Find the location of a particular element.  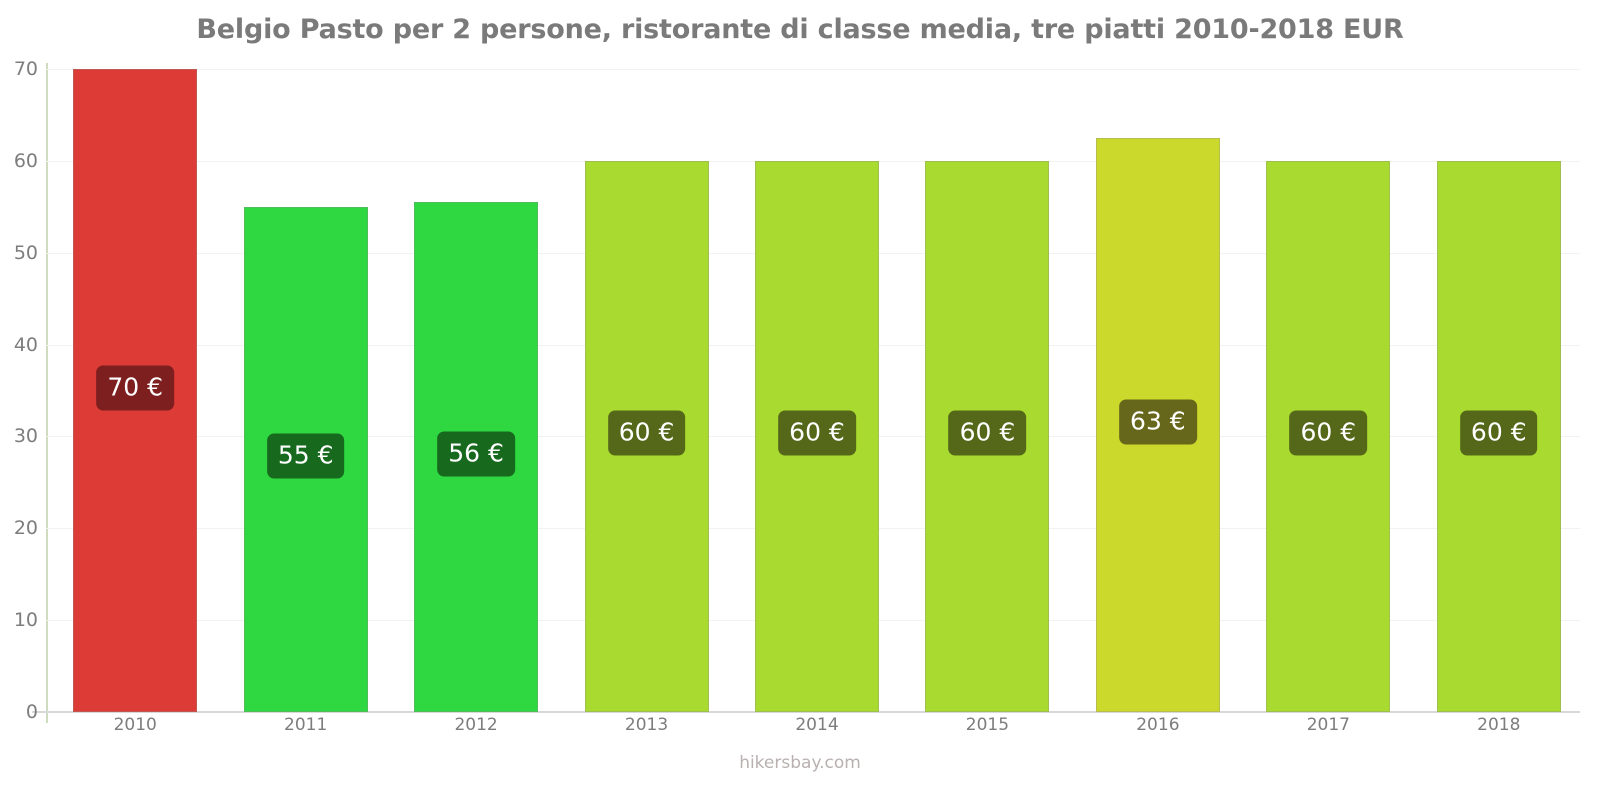

y-tick-label: 0 is located at coordinates (31, 712).